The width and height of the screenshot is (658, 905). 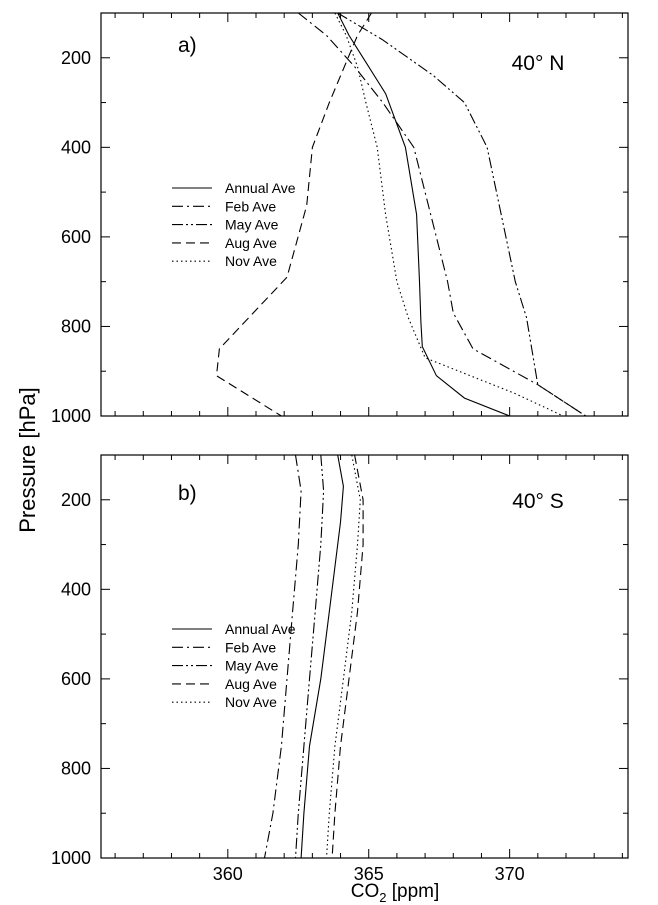 I want to click on region-label: 40° N, so click(x=538, y=63).